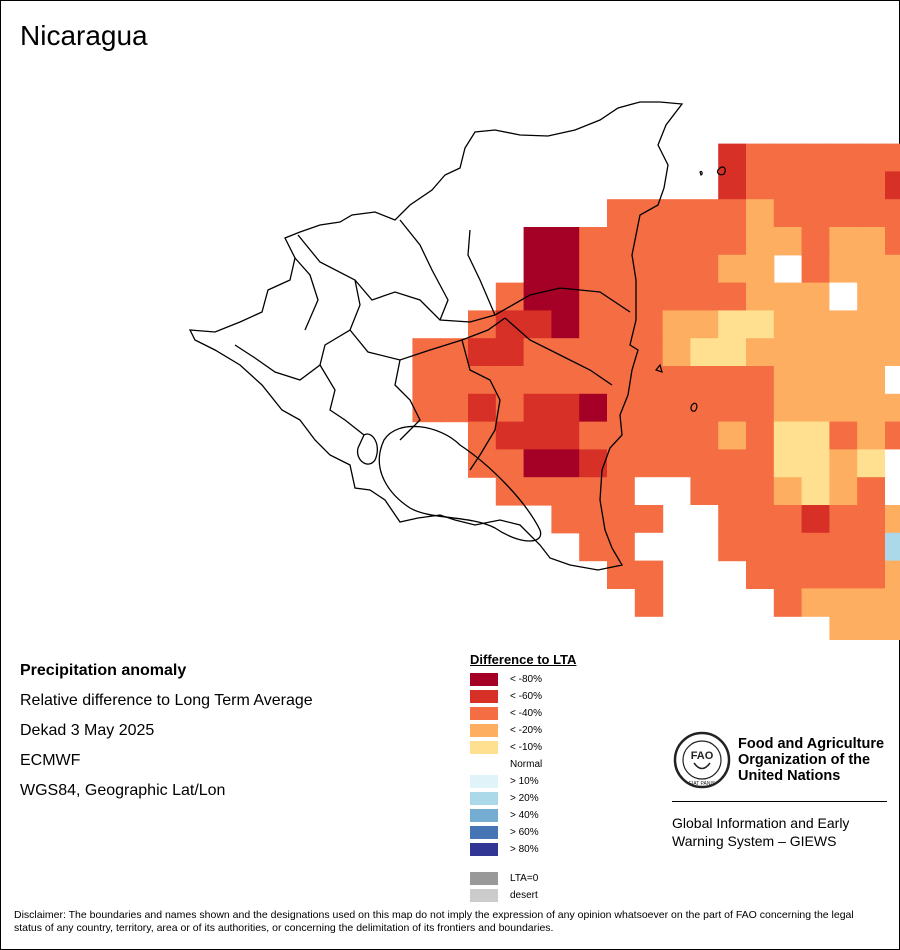 The height and width of the screenshot is (950, 900). What do you see at coordinates (523, 696) in the screenshot?
I see `legend-item: < -60%` at bounding box center [523, 696].